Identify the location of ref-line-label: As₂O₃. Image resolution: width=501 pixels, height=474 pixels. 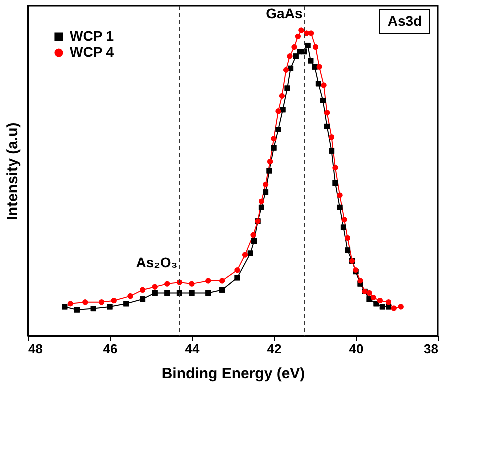
(157, 262).